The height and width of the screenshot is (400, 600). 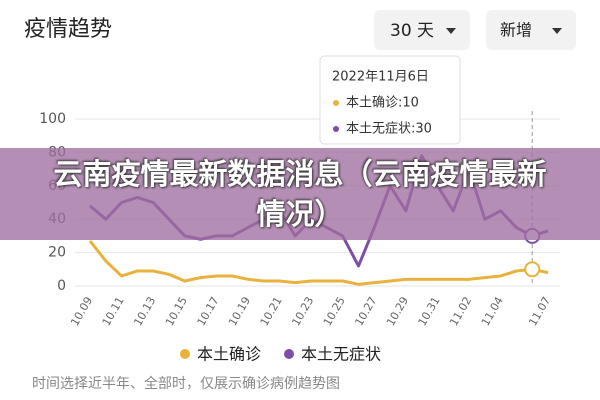 What do you see at coordinates (81, 312) in the screenshot?
I see `x-tick-label: 10.09` at bounding box center [81, 312].